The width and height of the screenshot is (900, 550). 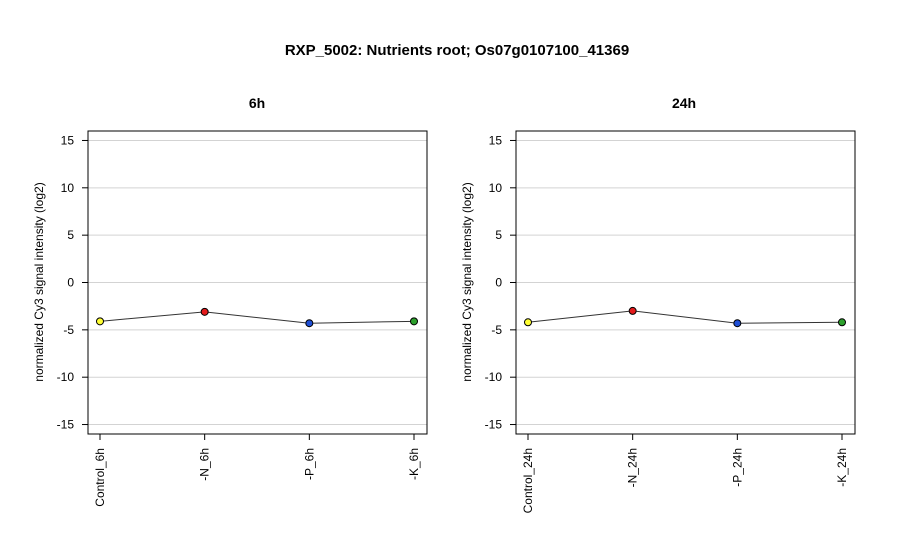 What do you see at coordinates (100, 477) in the screenshot?
I see `x-tick-label: Control_6h` at bounding box center [100, 477].